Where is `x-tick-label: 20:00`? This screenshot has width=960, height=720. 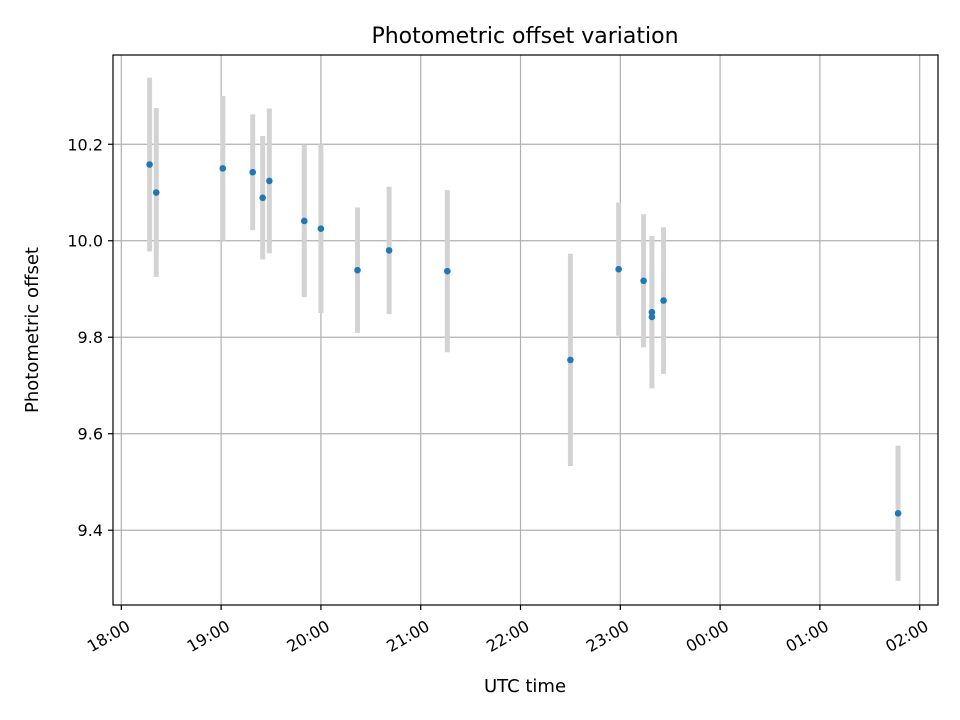 x-tick-label: 20:00 is located at coordinates (307, 636).